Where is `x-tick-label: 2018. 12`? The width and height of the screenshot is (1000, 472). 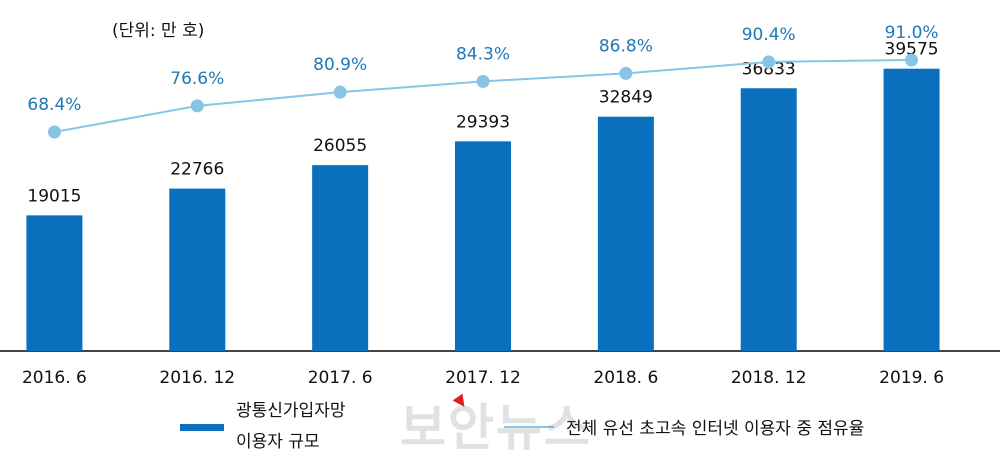
x-tick-label: 2018. 12 is located at coordinates (769, 378).